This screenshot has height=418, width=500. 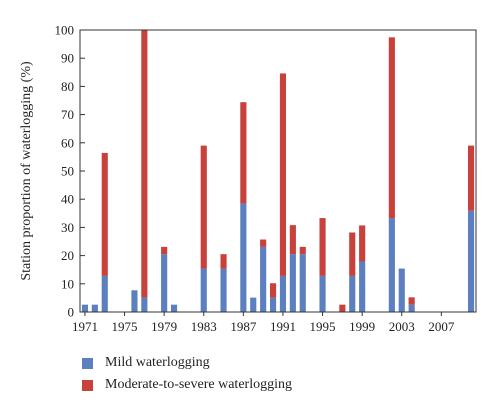 I want to click on x-tick-label-2003: 2003, so click(x=402, y=326).